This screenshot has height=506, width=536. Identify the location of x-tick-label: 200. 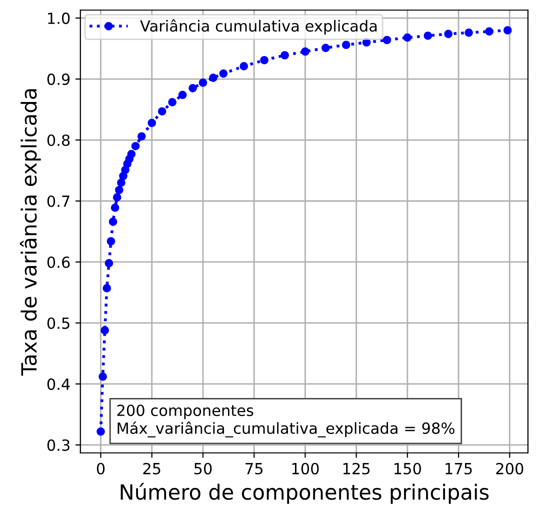
(510, 468).